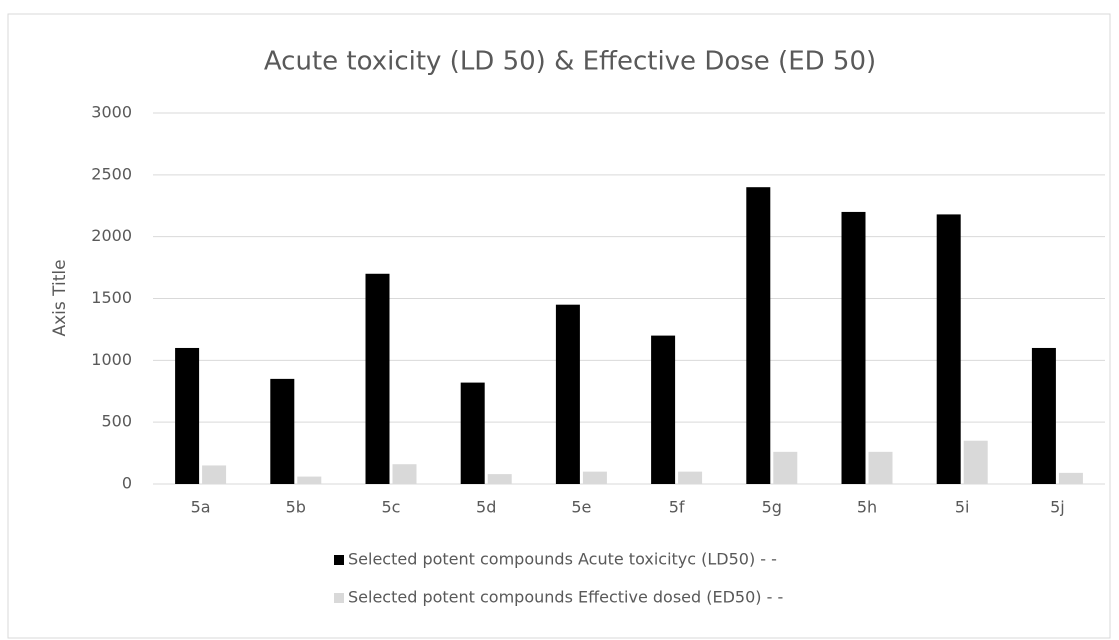  What do you see at coordinates (111, 173) in the screenshot?
I see `y-tick-label: 2500` at bounding box center [111, 173].